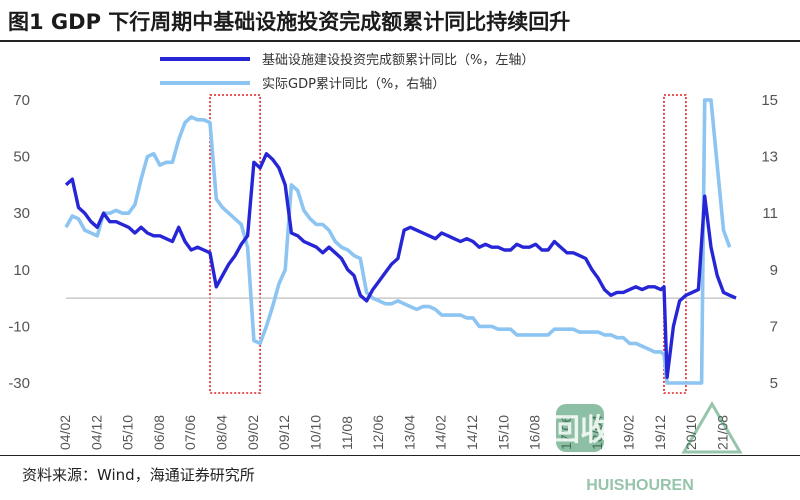 The height and width of the screenshot is (500, 800). I want to click on watermark-mark, so click(580, 428).